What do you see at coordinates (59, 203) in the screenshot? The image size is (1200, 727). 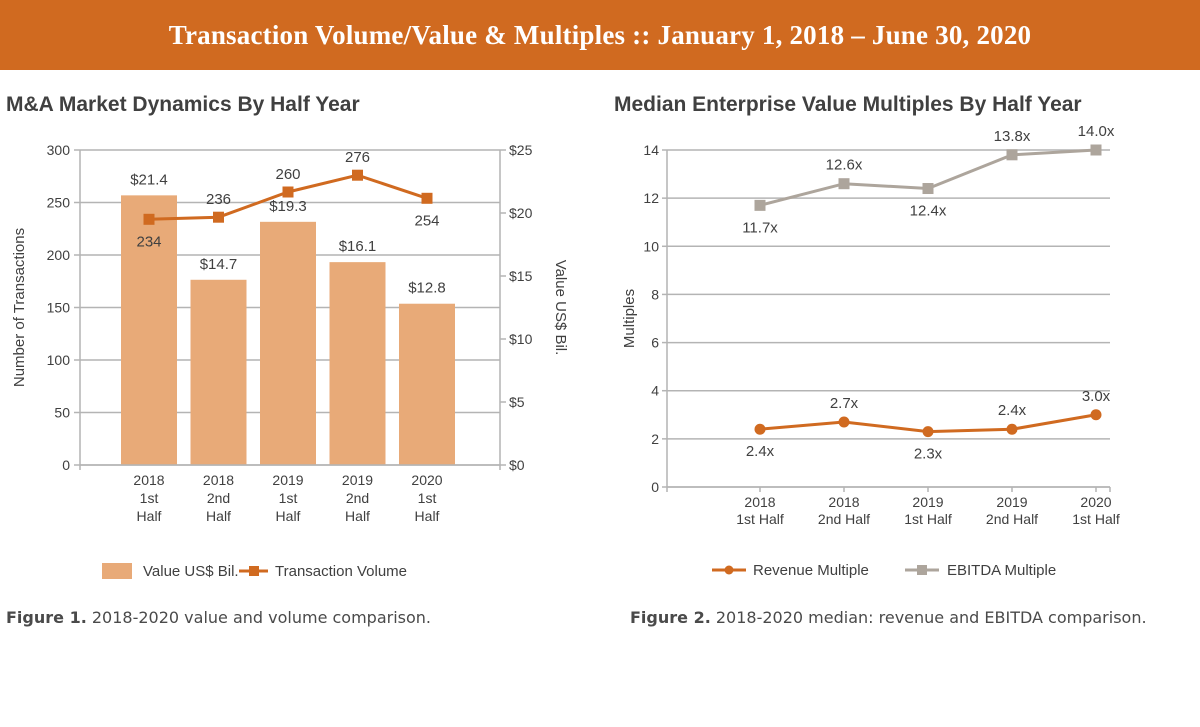 I see `y-tick-label: 250` at bounding box center [59, 203].